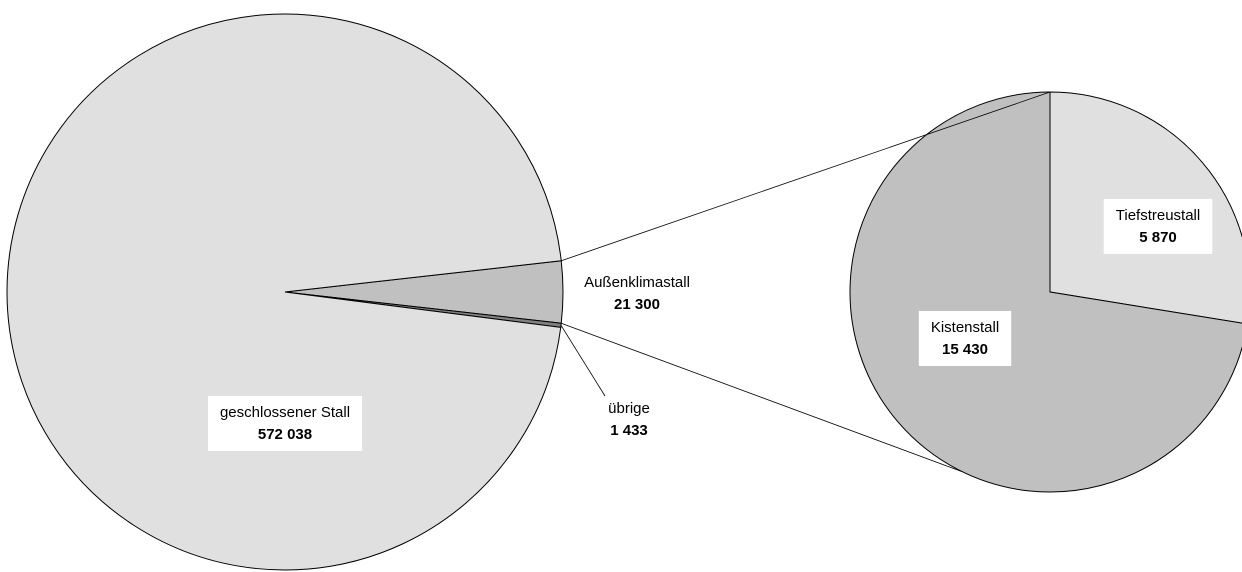 The height and width of the screenshot is (572, 1242). Describe the element at coordinates (637, 304) in the screenshot. I see `slice-value: 21 300` at that location.